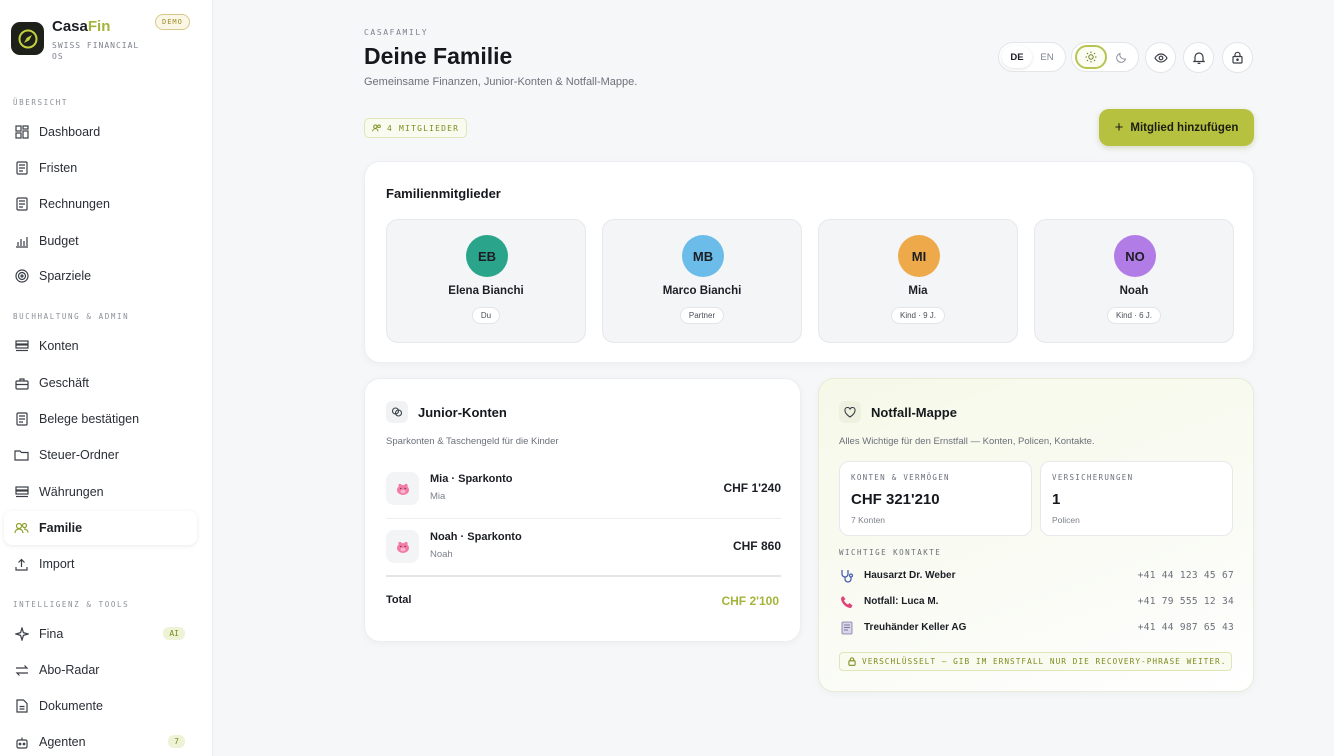 The image size is (1334, 756). I want to click on sidebar-item-label: Geschäft, so click(64, 383).